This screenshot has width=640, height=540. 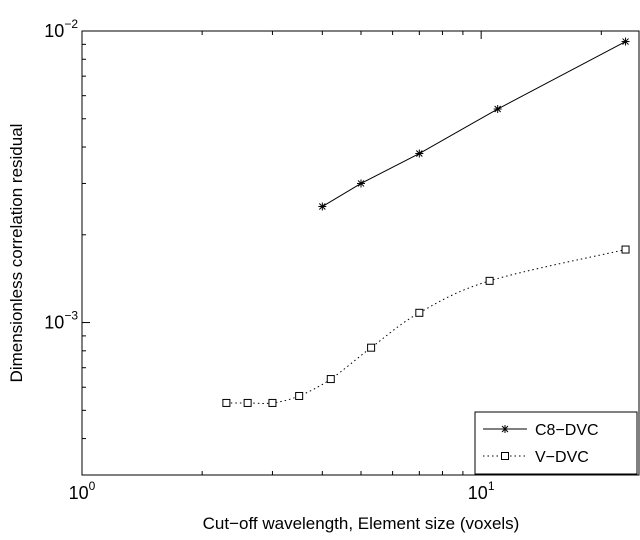 I want to click on legend-label: V−DVC, so click(x=562, y=457).